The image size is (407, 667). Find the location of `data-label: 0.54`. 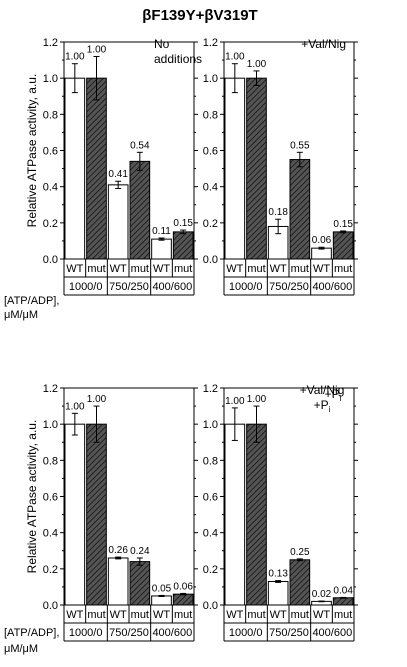

data-label: 0.54 is located at coordinates (140, 145).